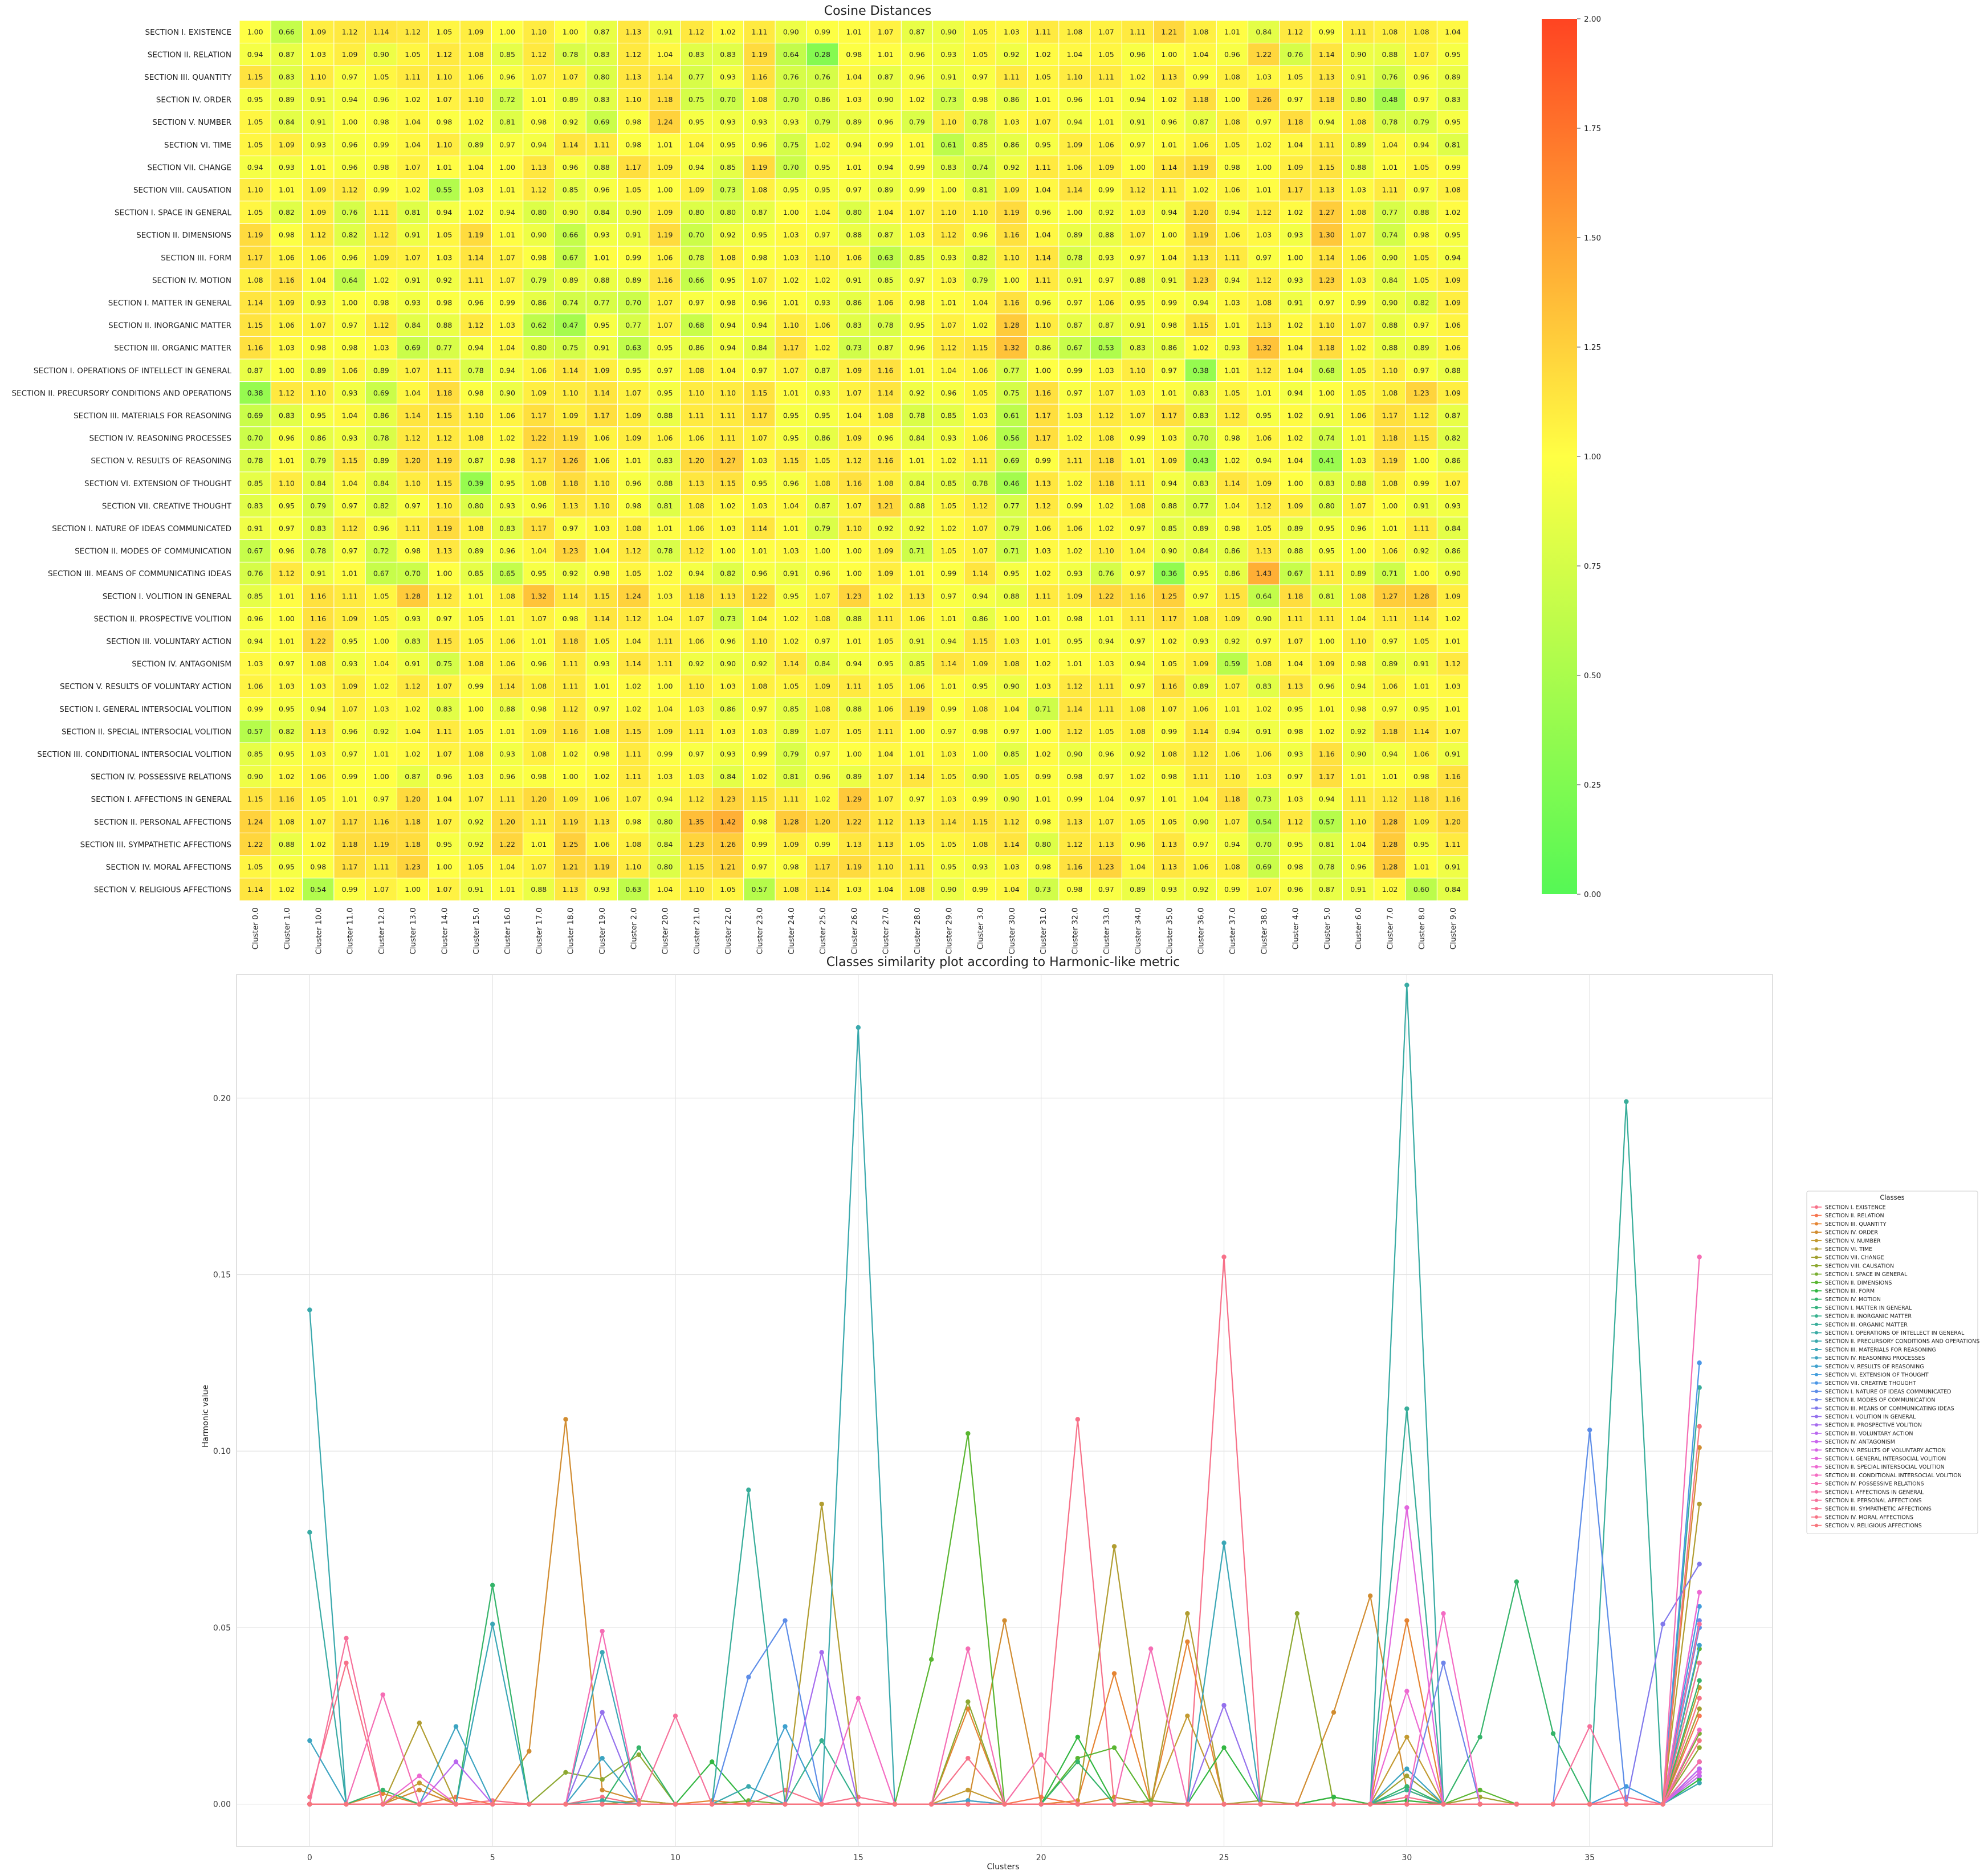 This screenshot has width=1988, height=1875. Describe the element at coordinates (602, 930) in the screenshot. I see `heatmap-column-label: Cluster 19.0` at that location.